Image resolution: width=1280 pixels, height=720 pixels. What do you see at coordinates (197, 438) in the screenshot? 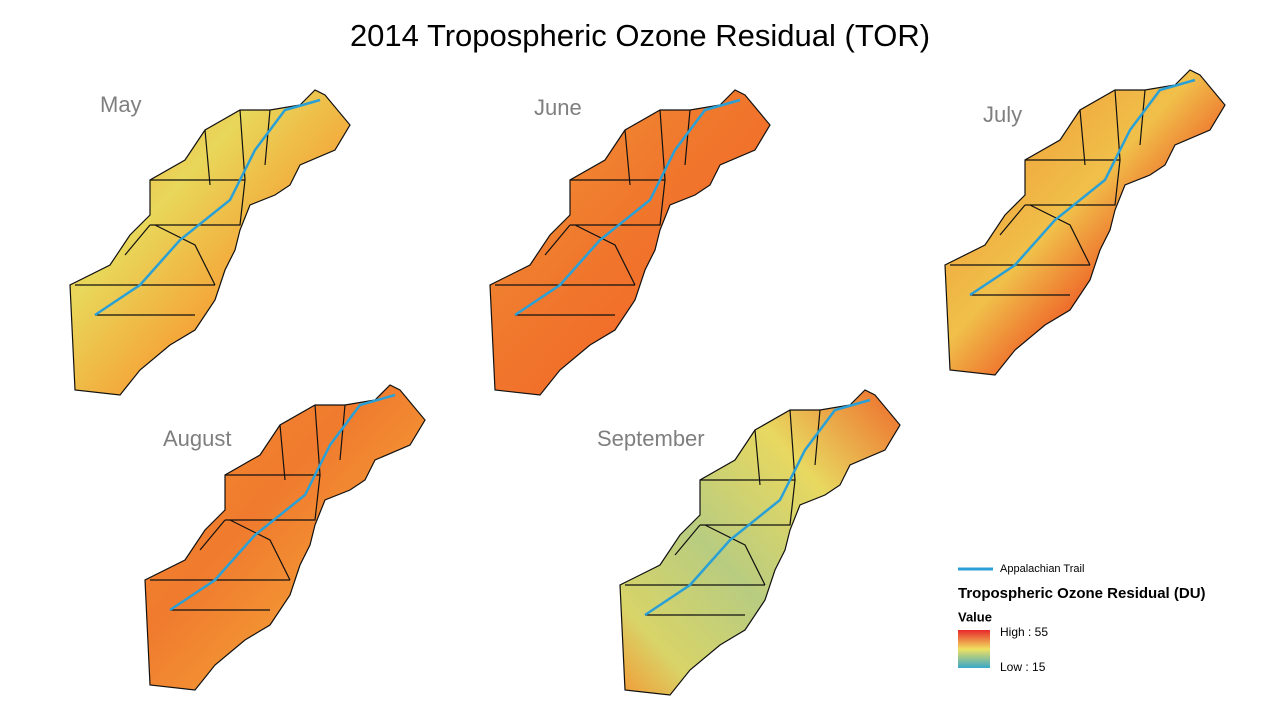
I see `panel-label: August` at bounding box center [197, 438].